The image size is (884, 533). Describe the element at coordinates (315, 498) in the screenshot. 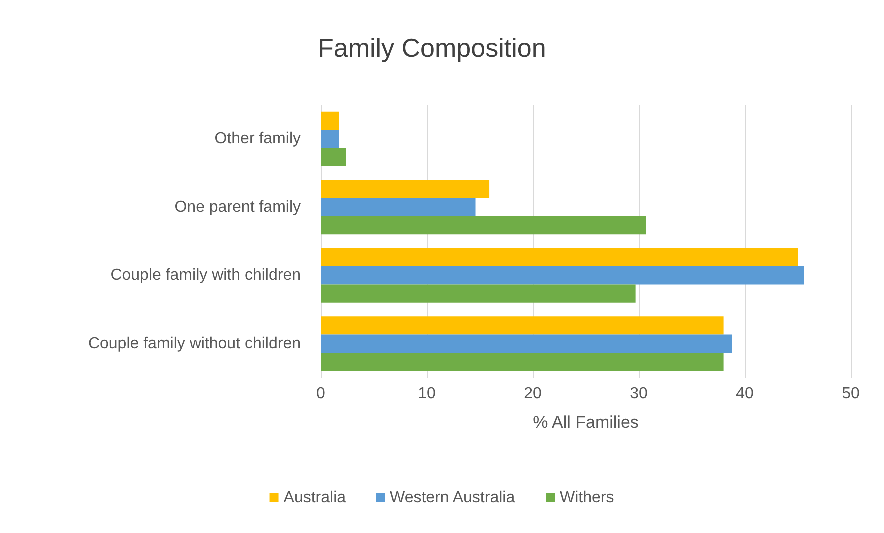

I see `legend-label: Australia` at that location.